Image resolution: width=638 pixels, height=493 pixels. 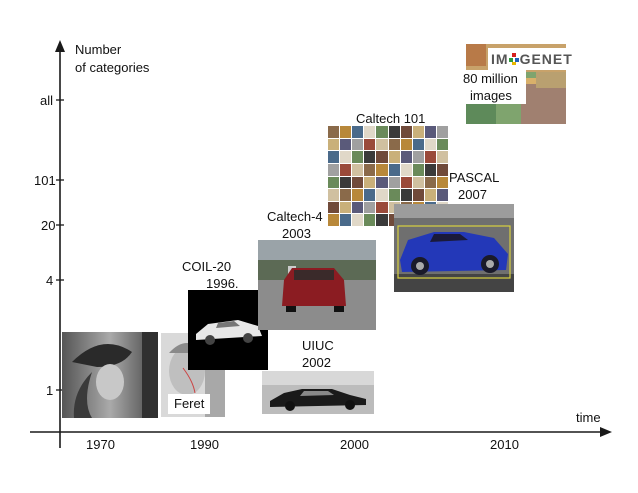 I want to click on coil20-label-line1: COIL-20, so click(x=207, y=266).